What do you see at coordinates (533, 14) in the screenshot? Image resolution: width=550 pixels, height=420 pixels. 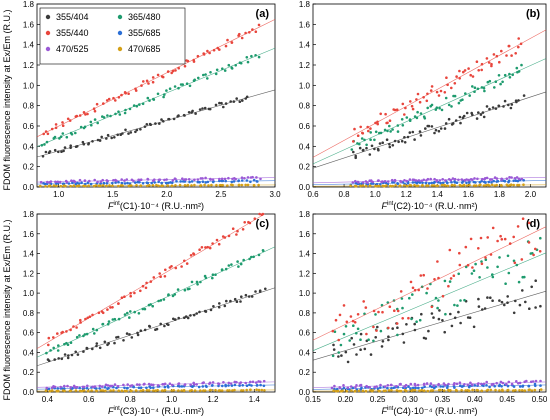 I see `panel-letter: (b)` at bounding box center [533, 14].